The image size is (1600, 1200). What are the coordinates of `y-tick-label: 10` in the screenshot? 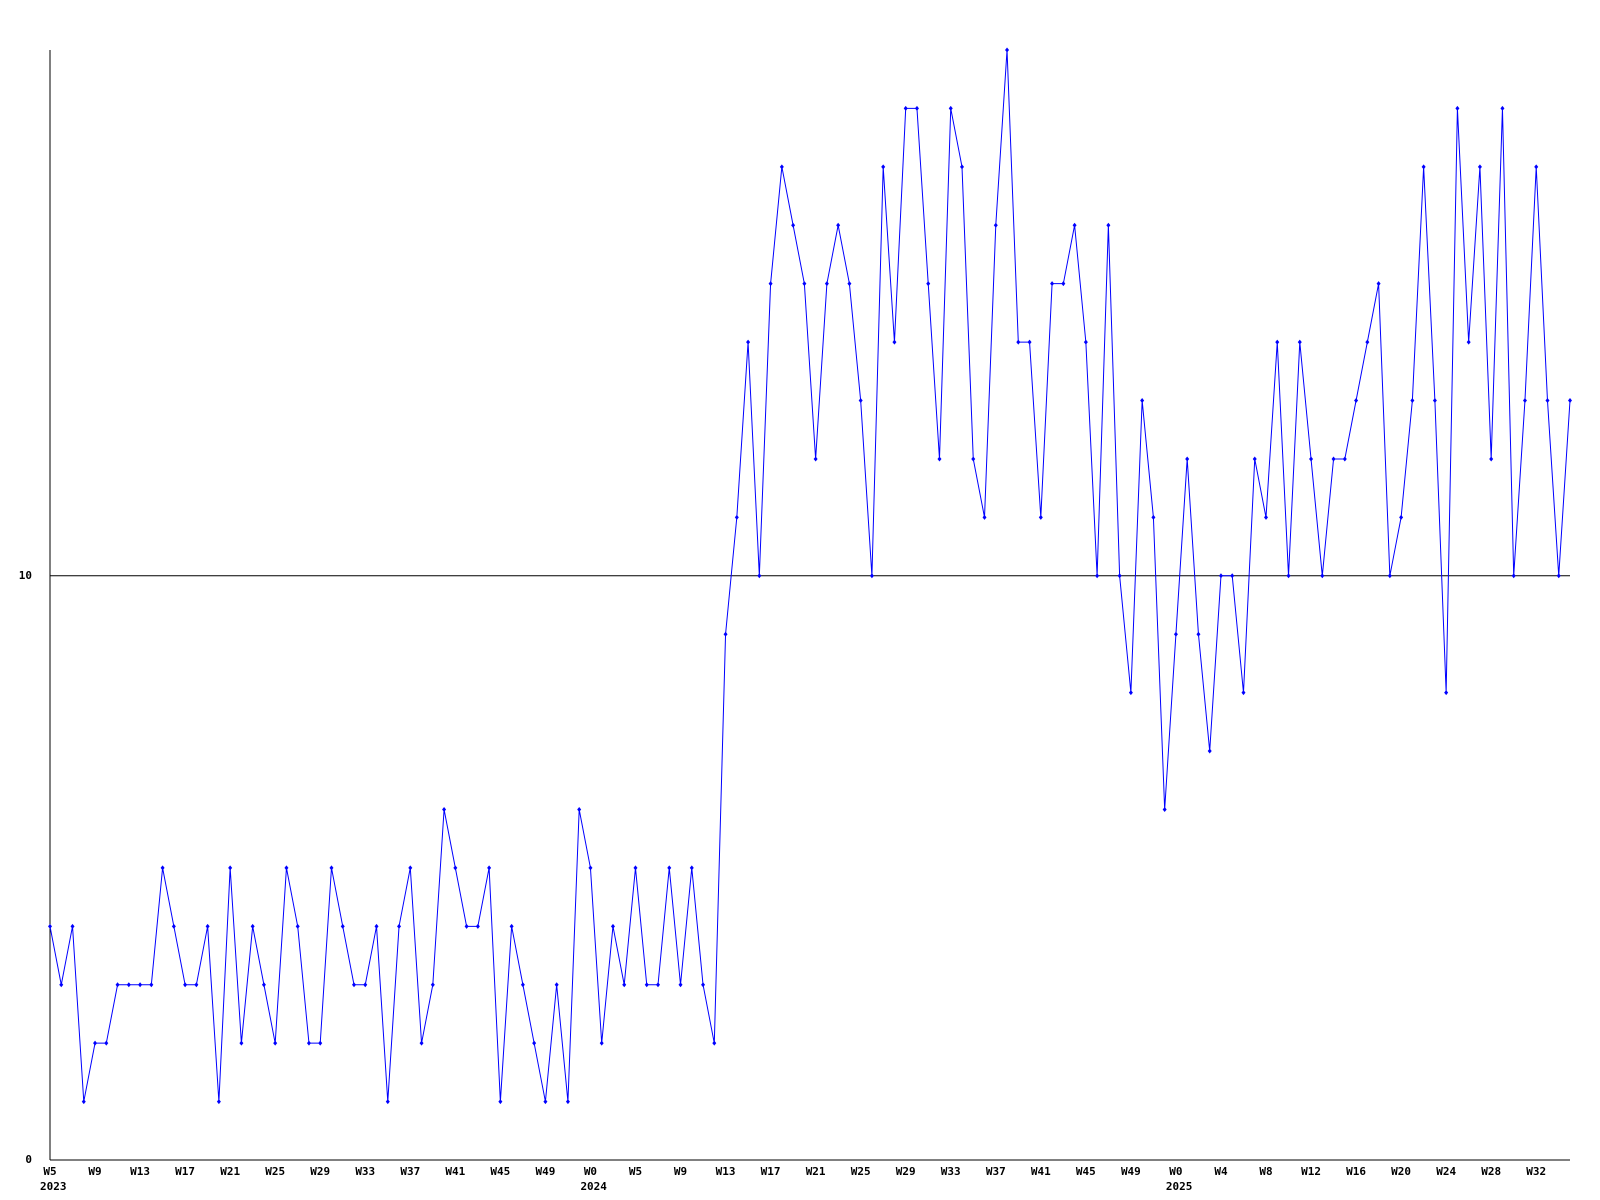 It's located at (25, 575).